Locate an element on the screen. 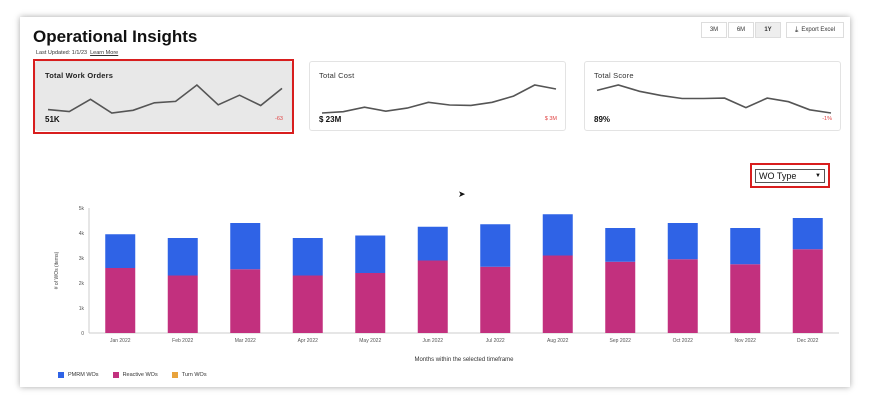 This screenshot has height=407, width=870. card-total-work-orders: Total Work Orders 51K -63 is located at coordinates (163, 96).